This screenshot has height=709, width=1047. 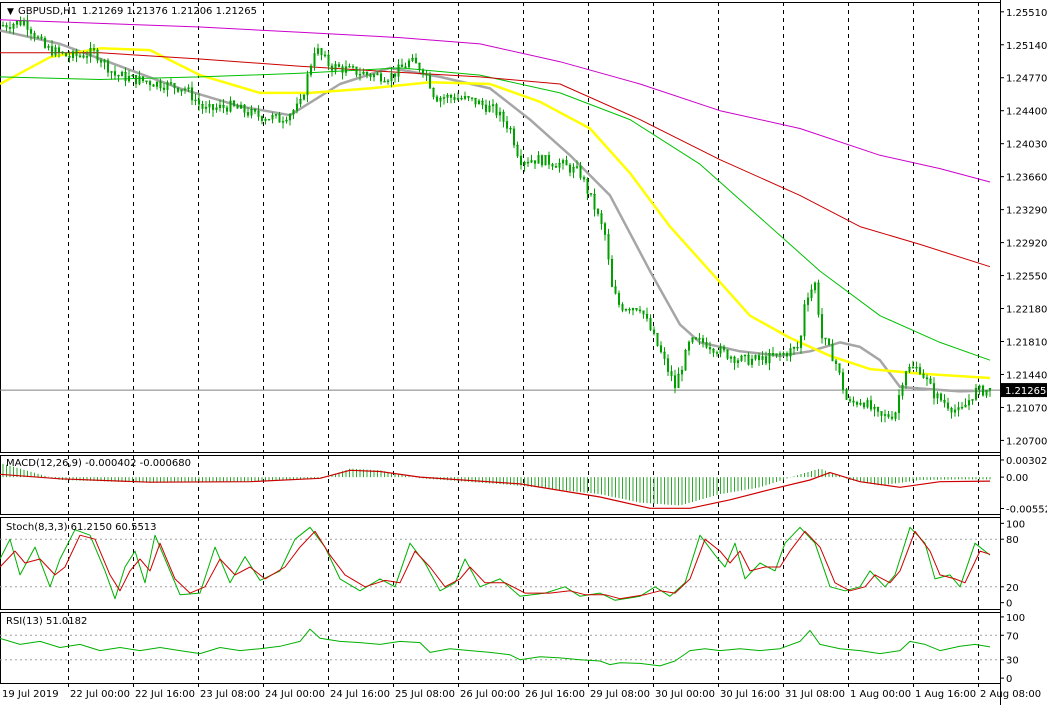 I want to click on price-tick-label: 1.25510, so click(x=1026, y=13).